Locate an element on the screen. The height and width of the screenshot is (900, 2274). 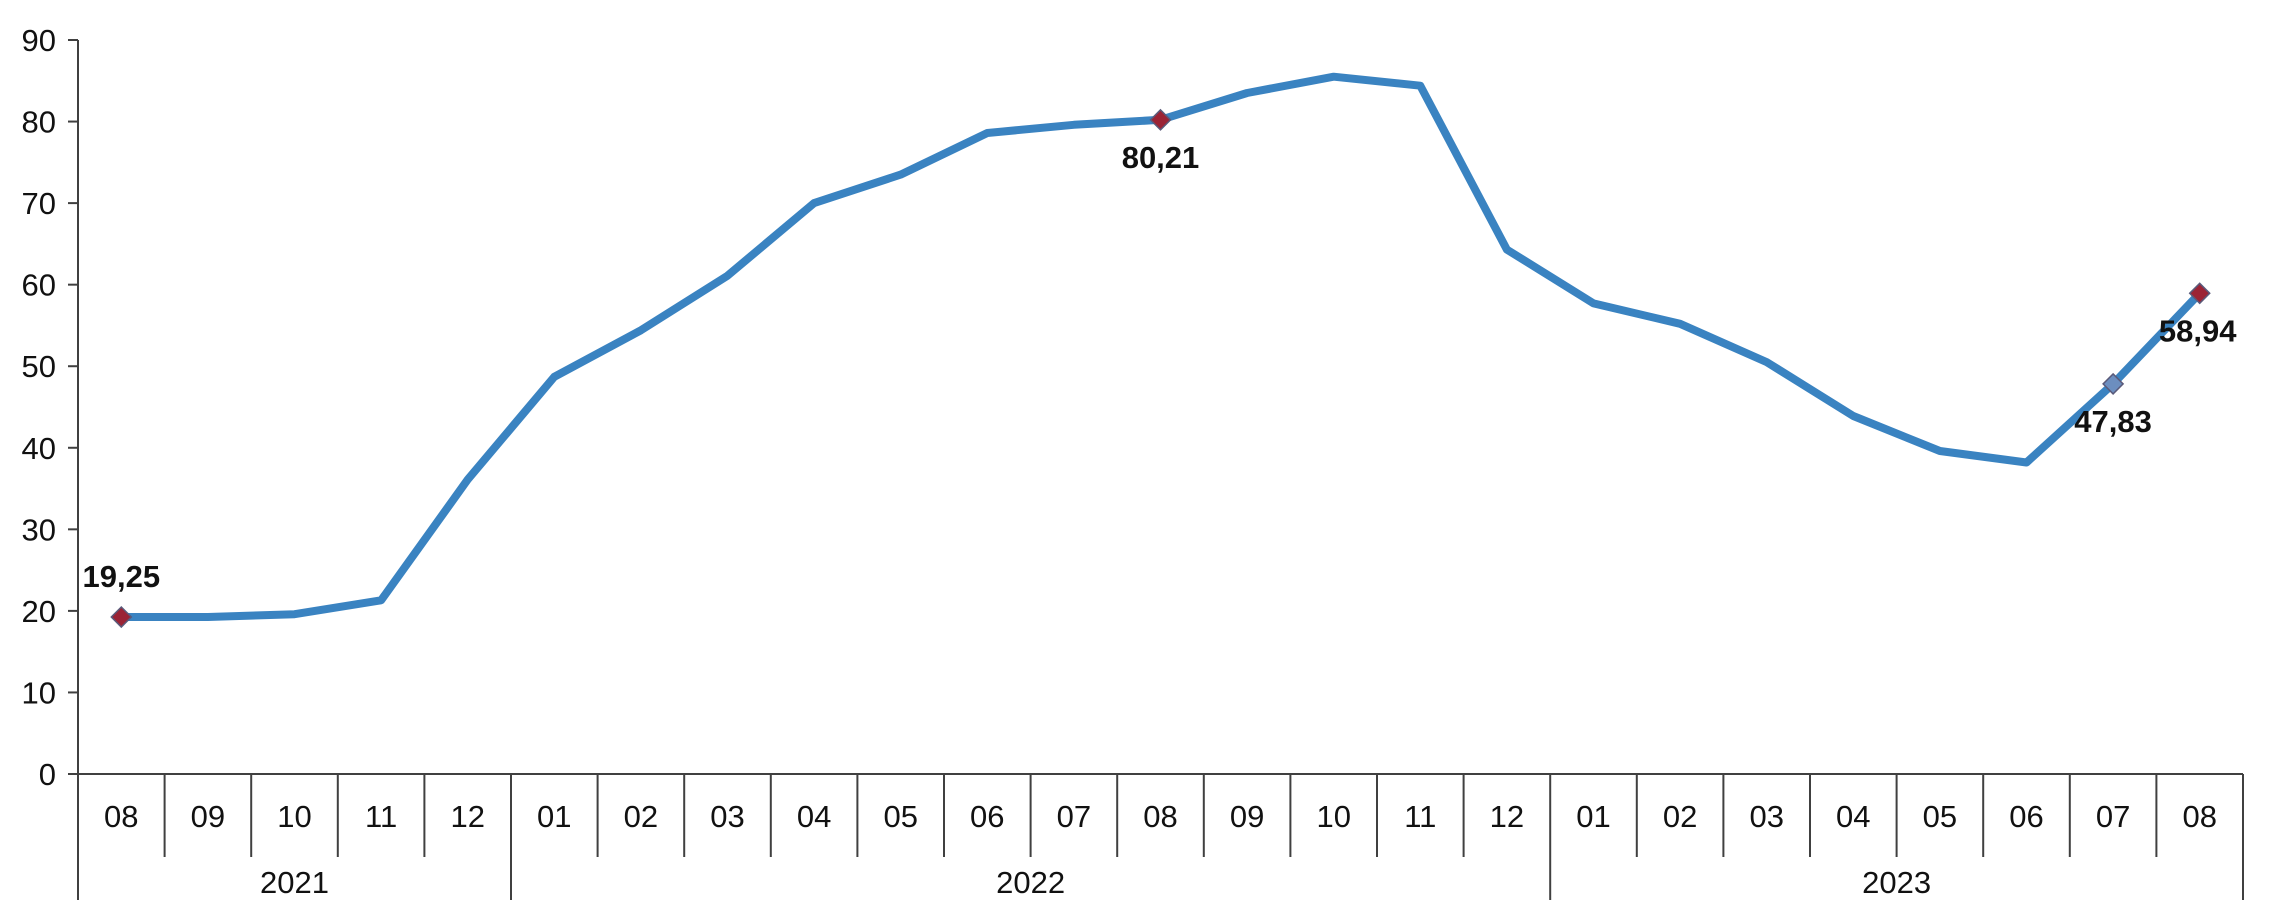
y-tick-label: 50 is located at coordinates (39, 366).